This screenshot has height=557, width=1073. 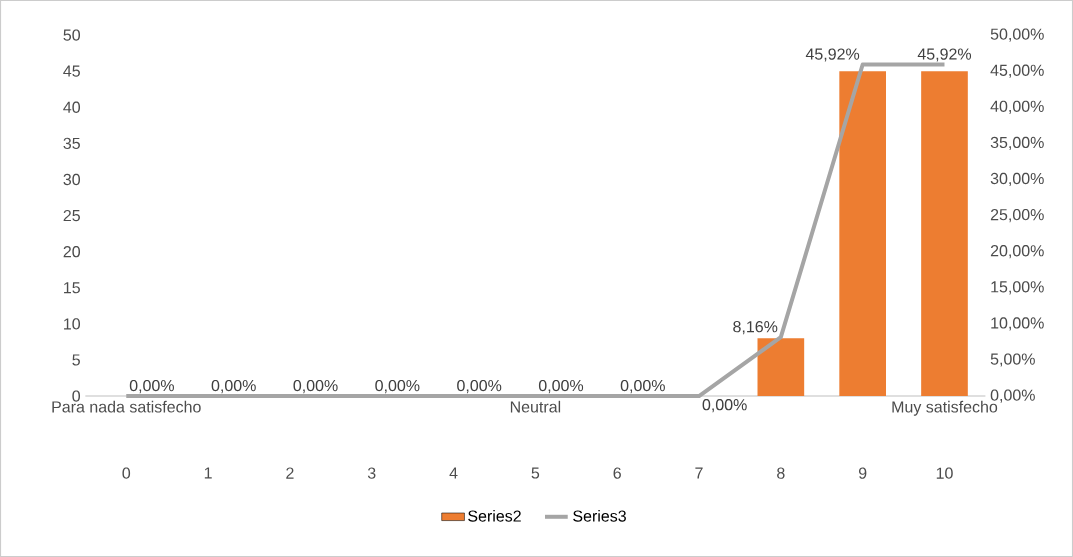 I want to click on x-tick-label: 5, so click(x=535, y=473).